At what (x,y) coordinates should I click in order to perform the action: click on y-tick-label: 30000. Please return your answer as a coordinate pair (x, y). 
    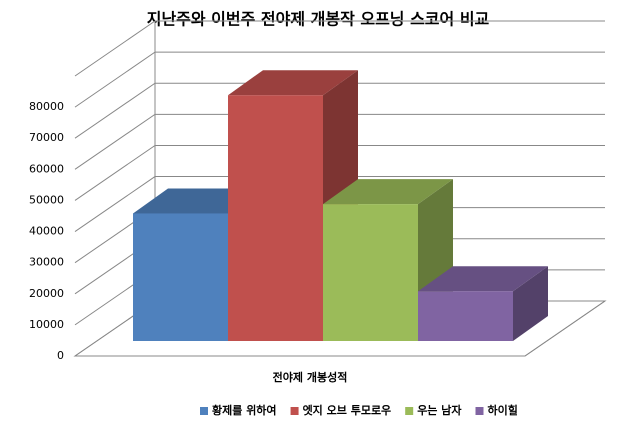
    Looking at the image, I should click on (46, 262).